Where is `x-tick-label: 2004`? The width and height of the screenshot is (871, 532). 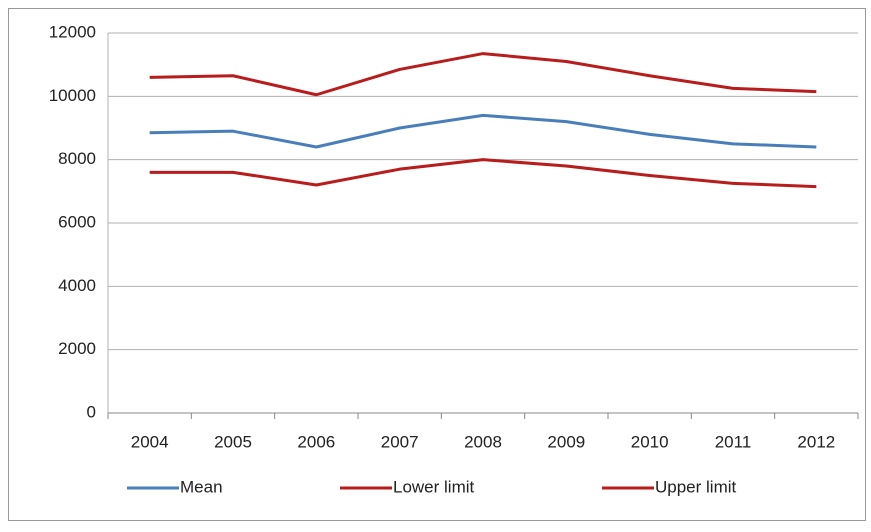
x-tick-label: 2004 is located at coordinates (150, 441).